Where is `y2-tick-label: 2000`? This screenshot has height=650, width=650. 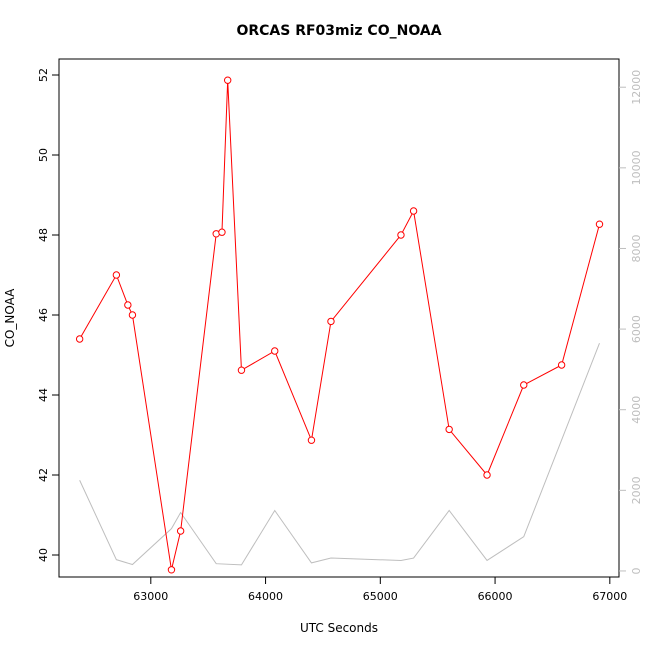 y2-tick-label: 2000 is located at coordinates (636, 490).